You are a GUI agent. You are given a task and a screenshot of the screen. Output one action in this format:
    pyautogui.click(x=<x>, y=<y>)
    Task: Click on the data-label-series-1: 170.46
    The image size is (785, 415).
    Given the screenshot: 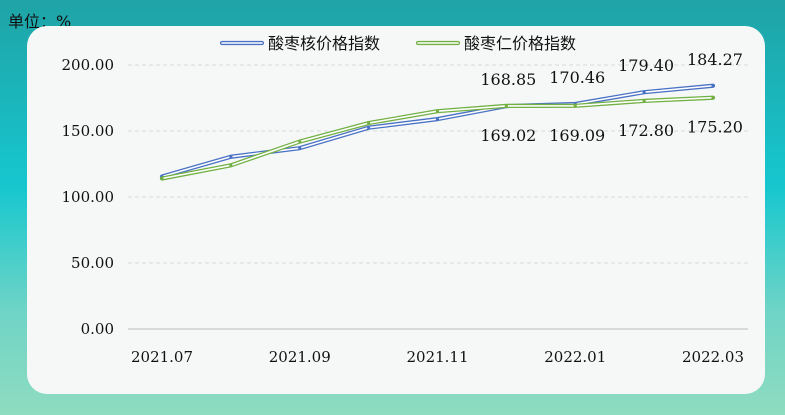 What is the action you would take?
    pyautogui.click(x=577, y=77)
    